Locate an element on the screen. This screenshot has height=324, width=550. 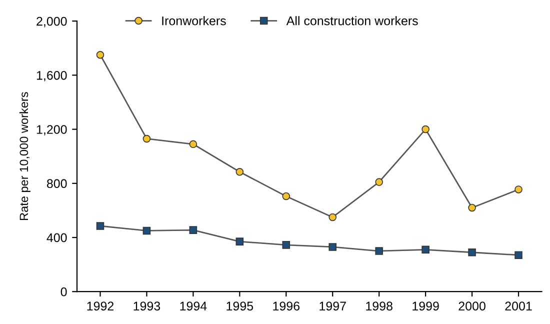
x-tick-label: 2000 is located at coordinates (472, 306).